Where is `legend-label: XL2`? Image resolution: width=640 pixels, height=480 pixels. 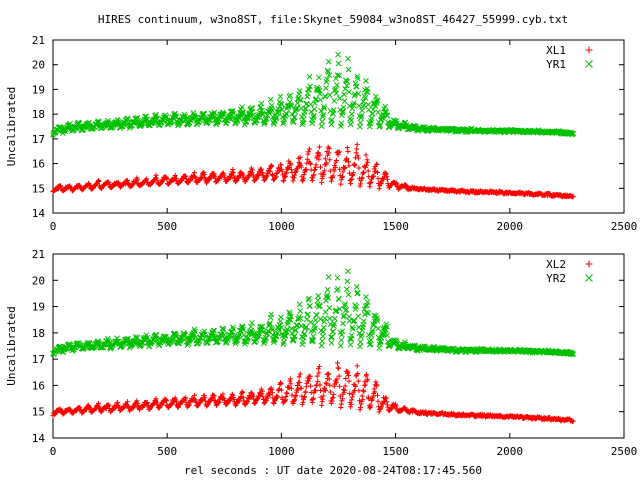
legend-label: XL2 is located at coordinates (556, 264).